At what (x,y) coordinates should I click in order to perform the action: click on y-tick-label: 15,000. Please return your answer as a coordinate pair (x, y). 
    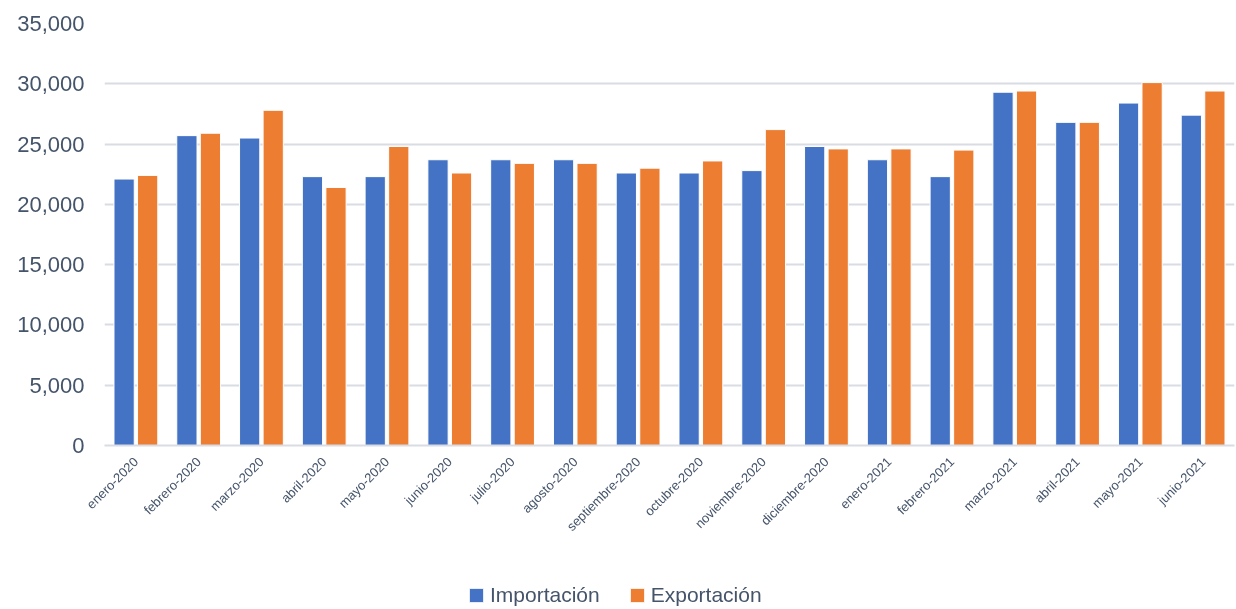
    Looking at the image, I should click on (51, 265).